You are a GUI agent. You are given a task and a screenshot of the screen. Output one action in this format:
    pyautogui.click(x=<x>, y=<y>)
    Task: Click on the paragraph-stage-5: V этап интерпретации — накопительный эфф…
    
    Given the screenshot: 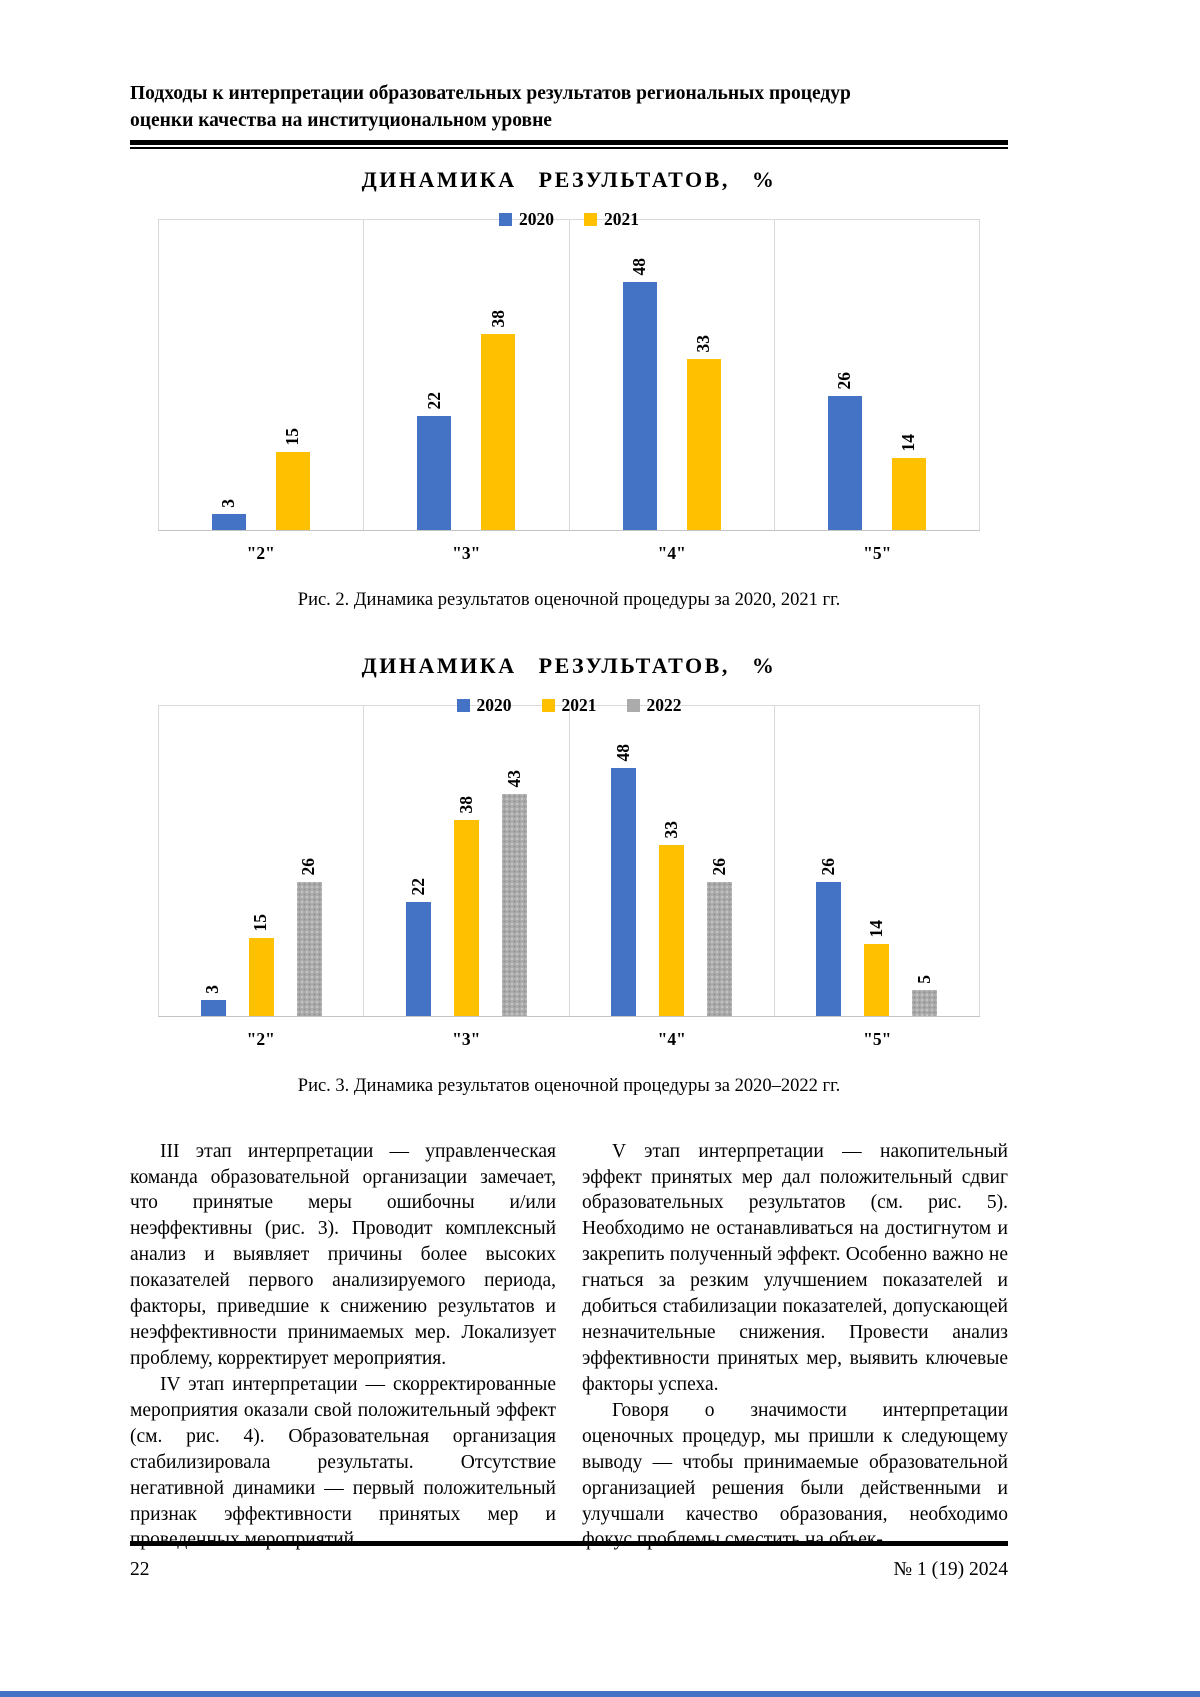 What is the action you would take?
    pyautogui.click(x=795, y=1267)
    